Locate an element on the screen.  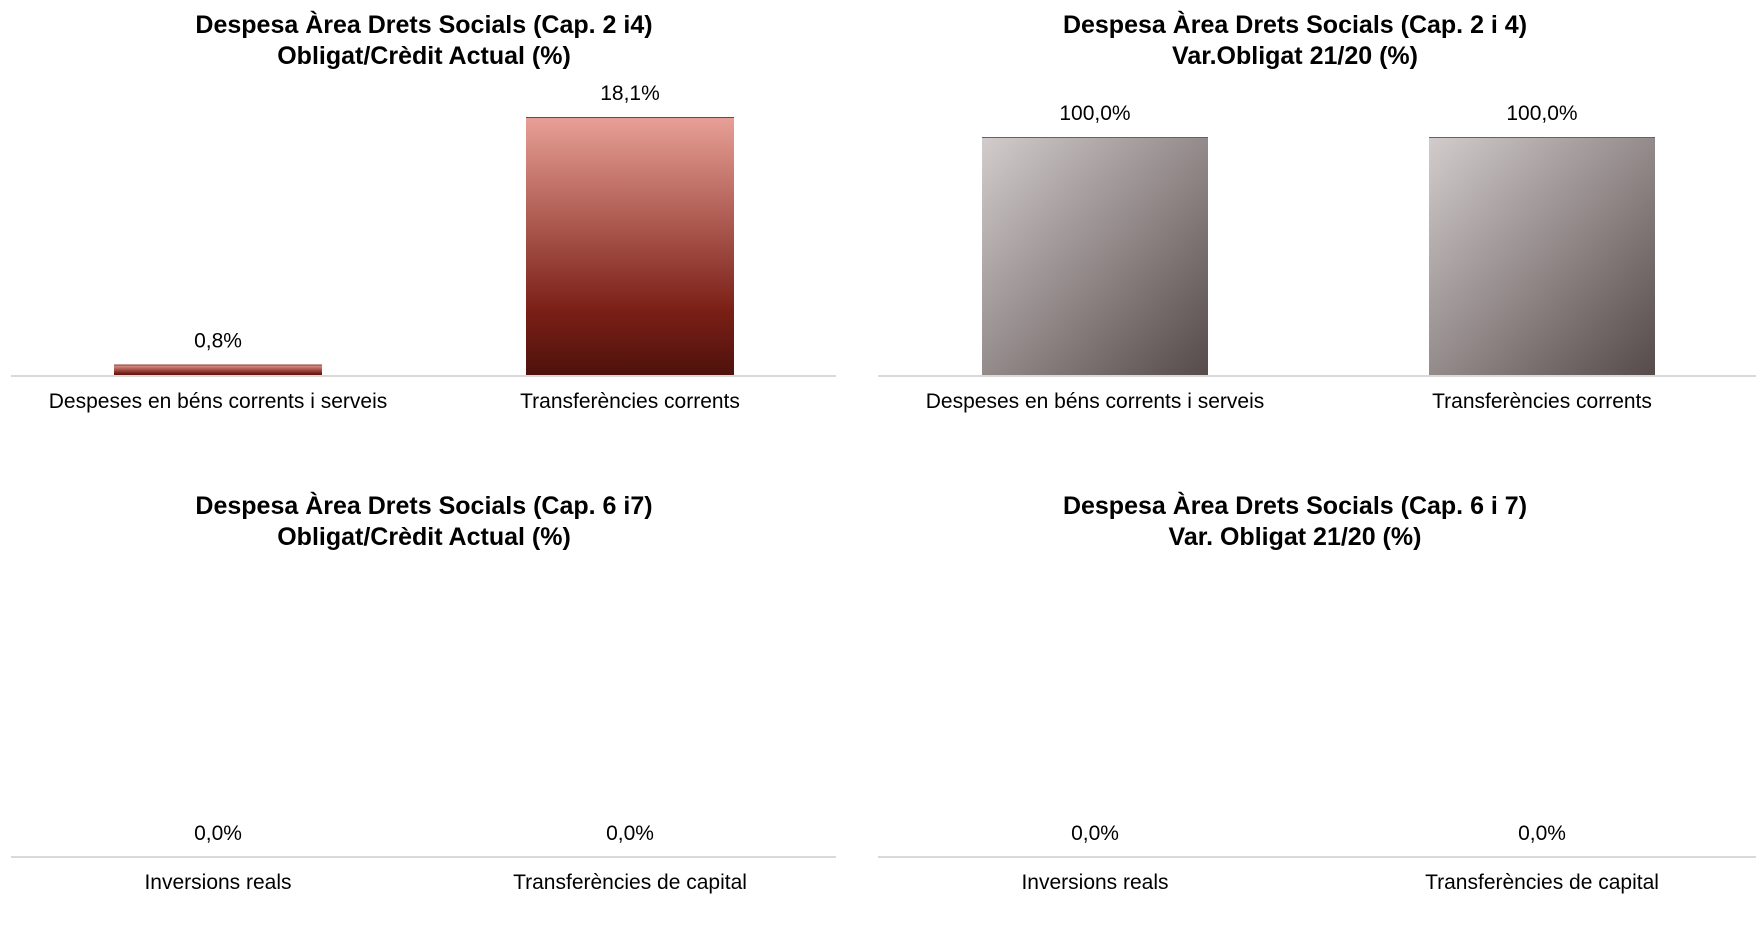
bars-layer: 100,0% 100,0% is located at coordinates (1318, 239).